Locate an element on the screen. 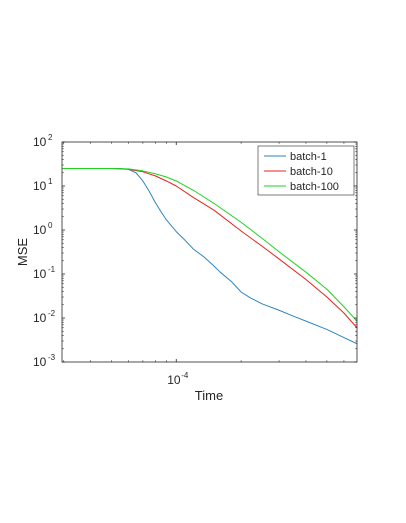 This screenshot has height=523, width=406. y-tick-exponent: -2 is located at coordinates (52, 313).